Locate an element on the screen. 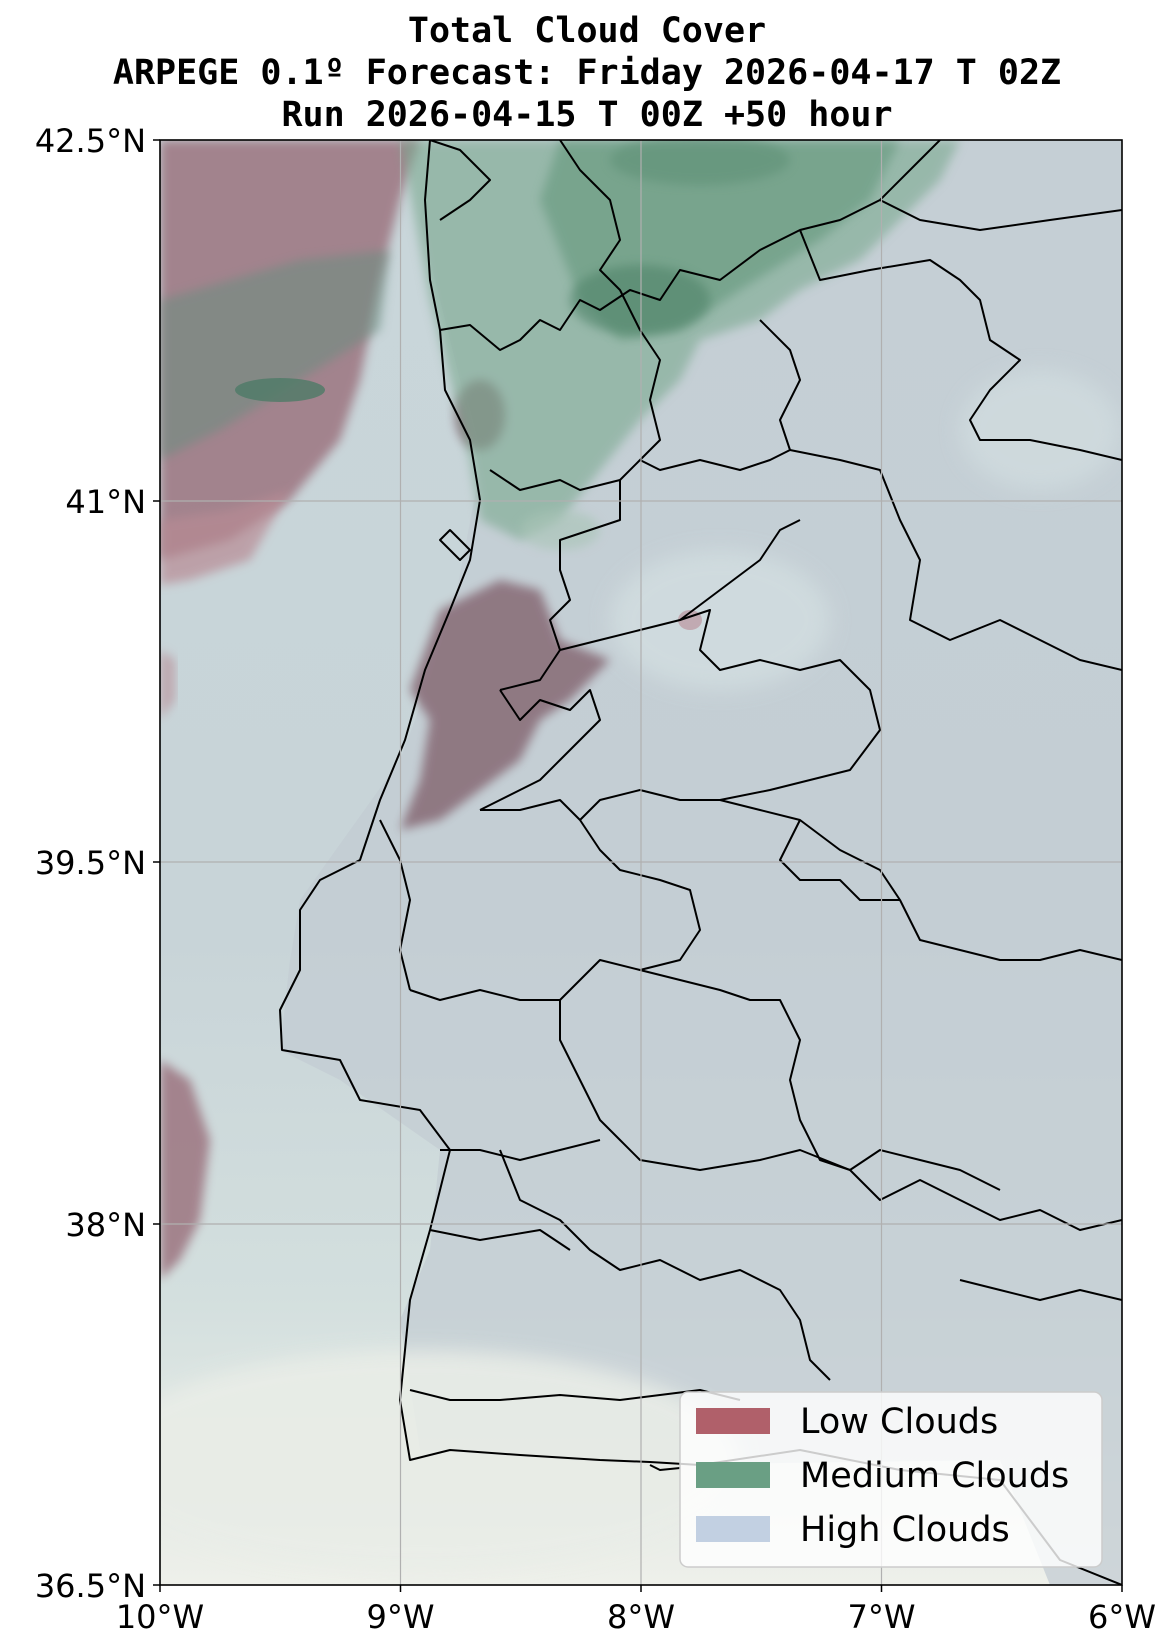 This screenshot has height=1646, width=1174. legend-box is located at coordinates (891, 1479).